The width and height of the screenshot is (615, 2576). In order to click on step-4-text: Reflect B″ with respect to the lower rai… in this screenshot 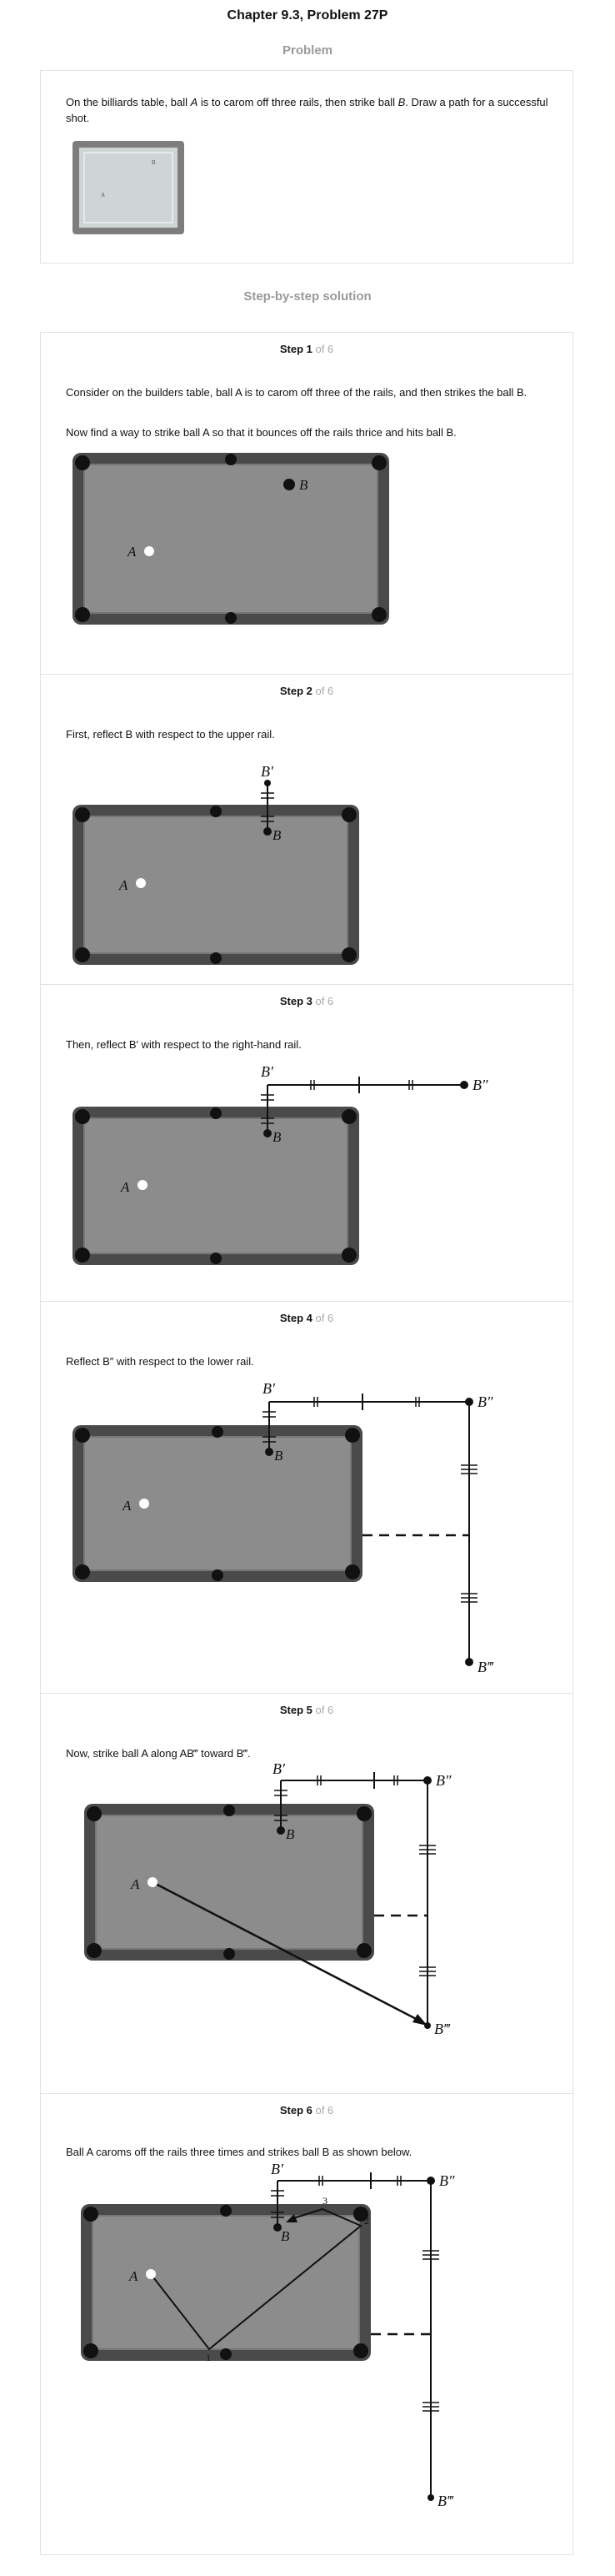, I will do `click(160, 1361)`.